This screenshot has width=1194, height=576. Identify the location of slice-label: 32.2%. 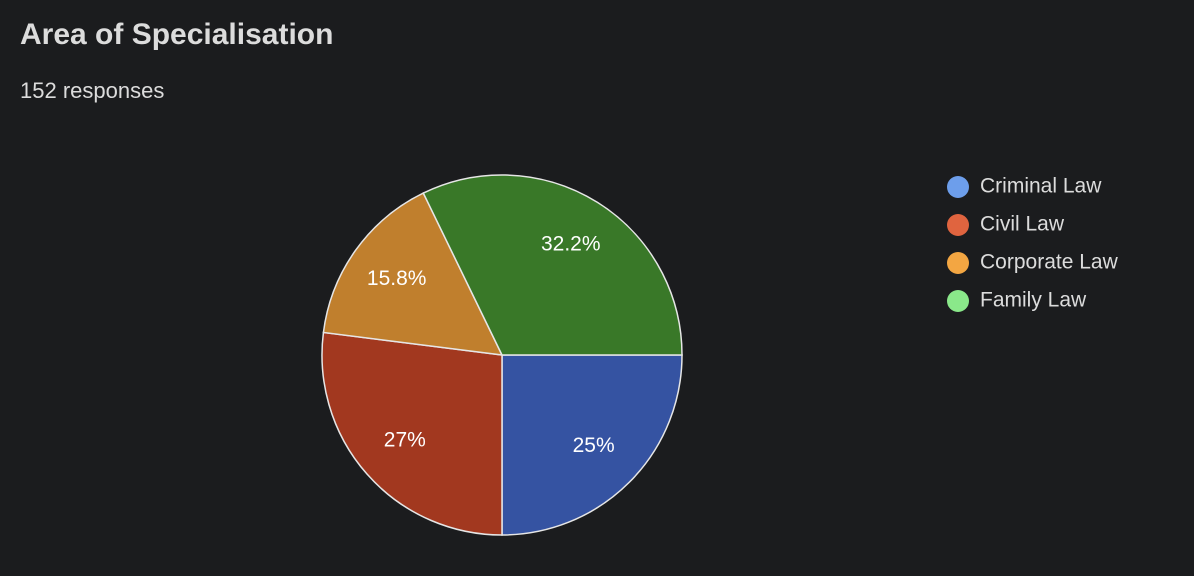
(571, 244).